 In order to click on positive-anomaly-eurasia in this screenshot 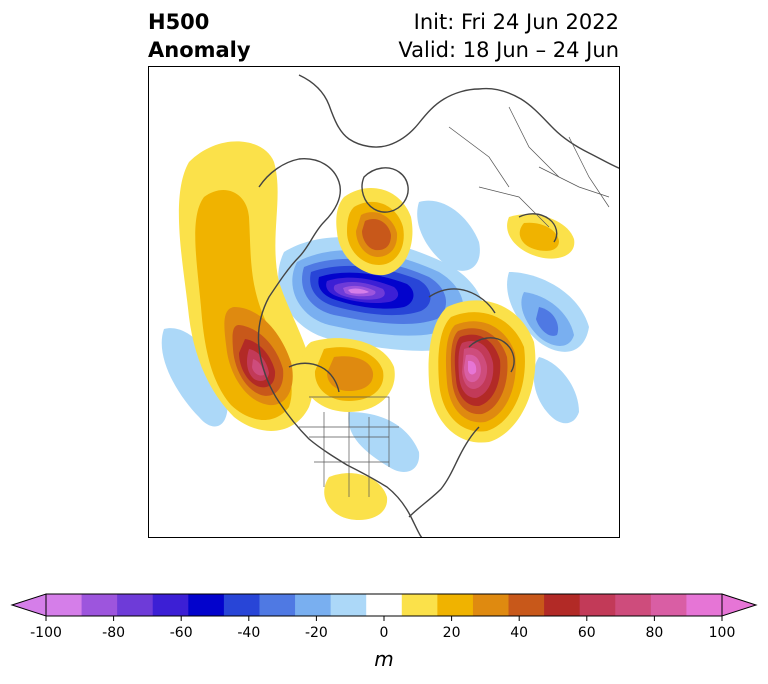, I will do `click(449, 367)`.